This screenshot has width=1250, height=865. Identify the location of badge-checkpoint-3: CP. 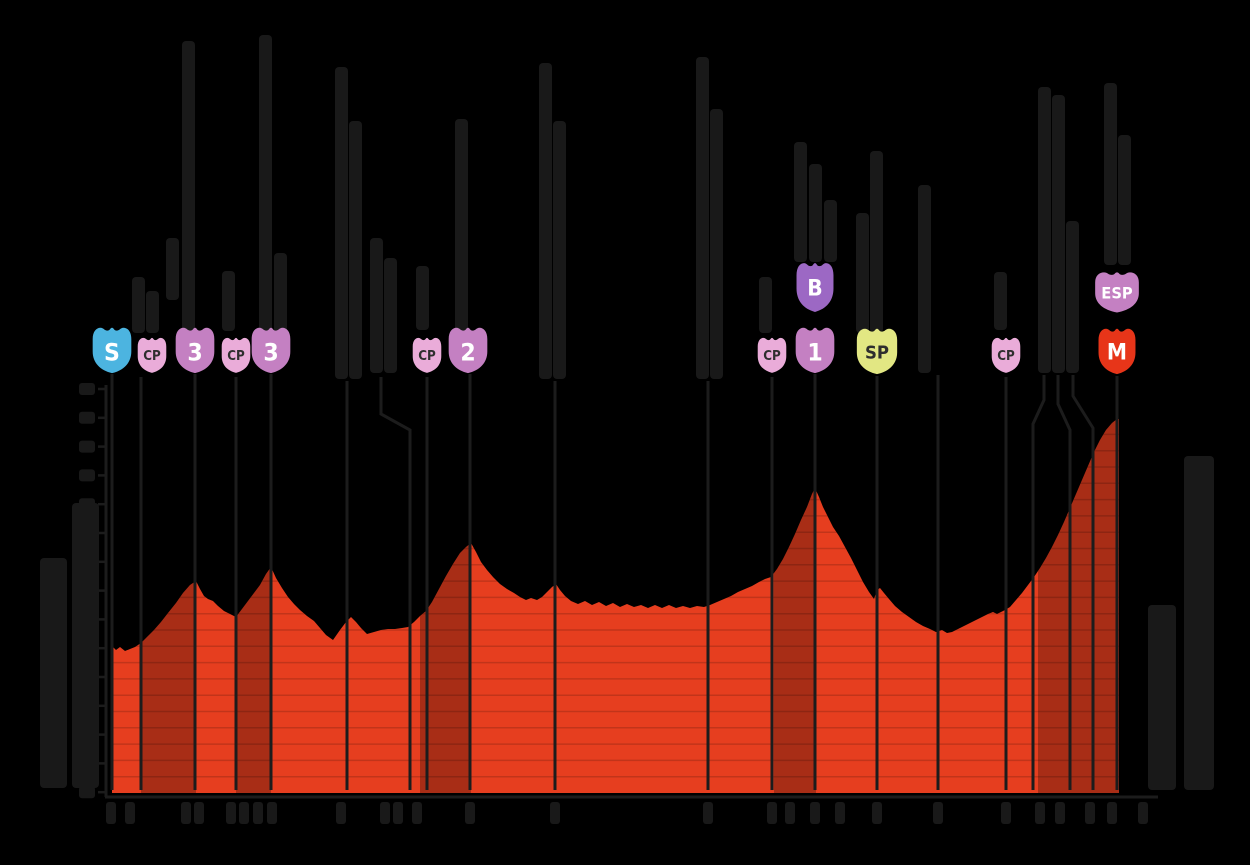
(427, 355).